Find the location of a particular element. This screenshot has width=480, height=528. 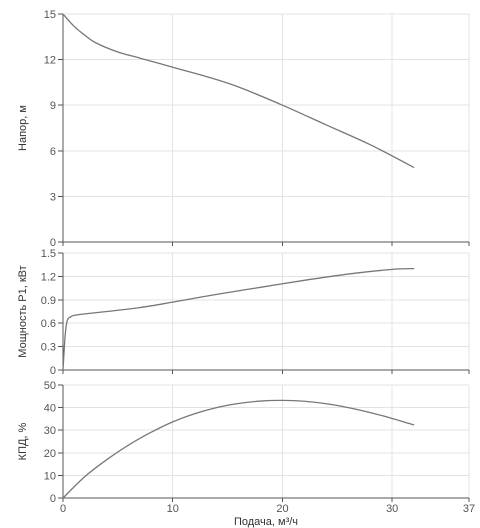

power-y-tick-label: 0.9 is located at coordinates (48, 301).